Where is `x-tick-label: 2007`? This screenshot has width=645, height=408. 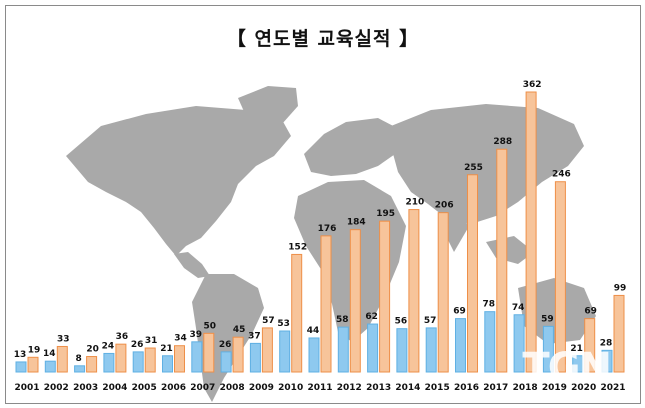 x-tick-label: 2007 is located at coordinates (202, 388).